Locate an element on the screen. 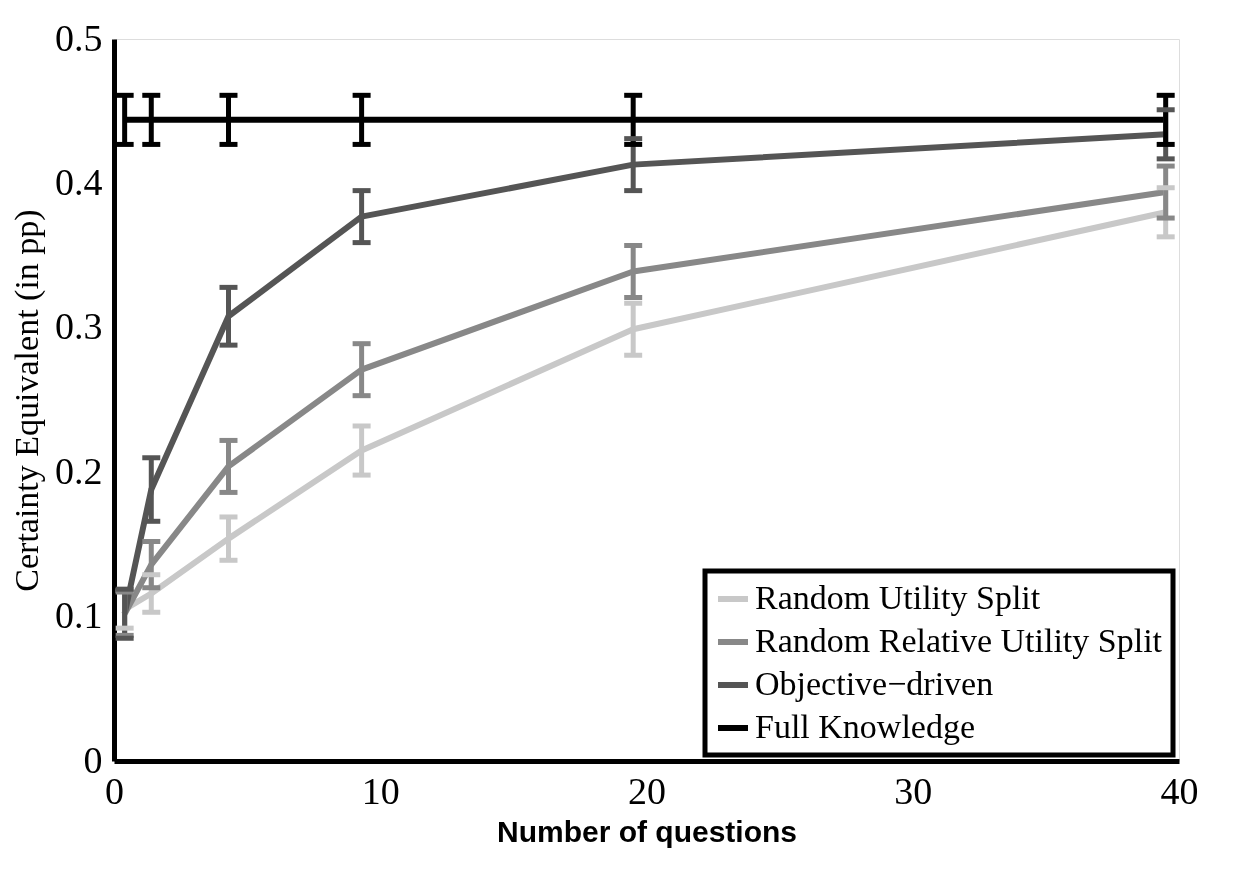 This screenshot has width=1249, height=877. y-tick-label: 0 is located at coordinates (93, 759).